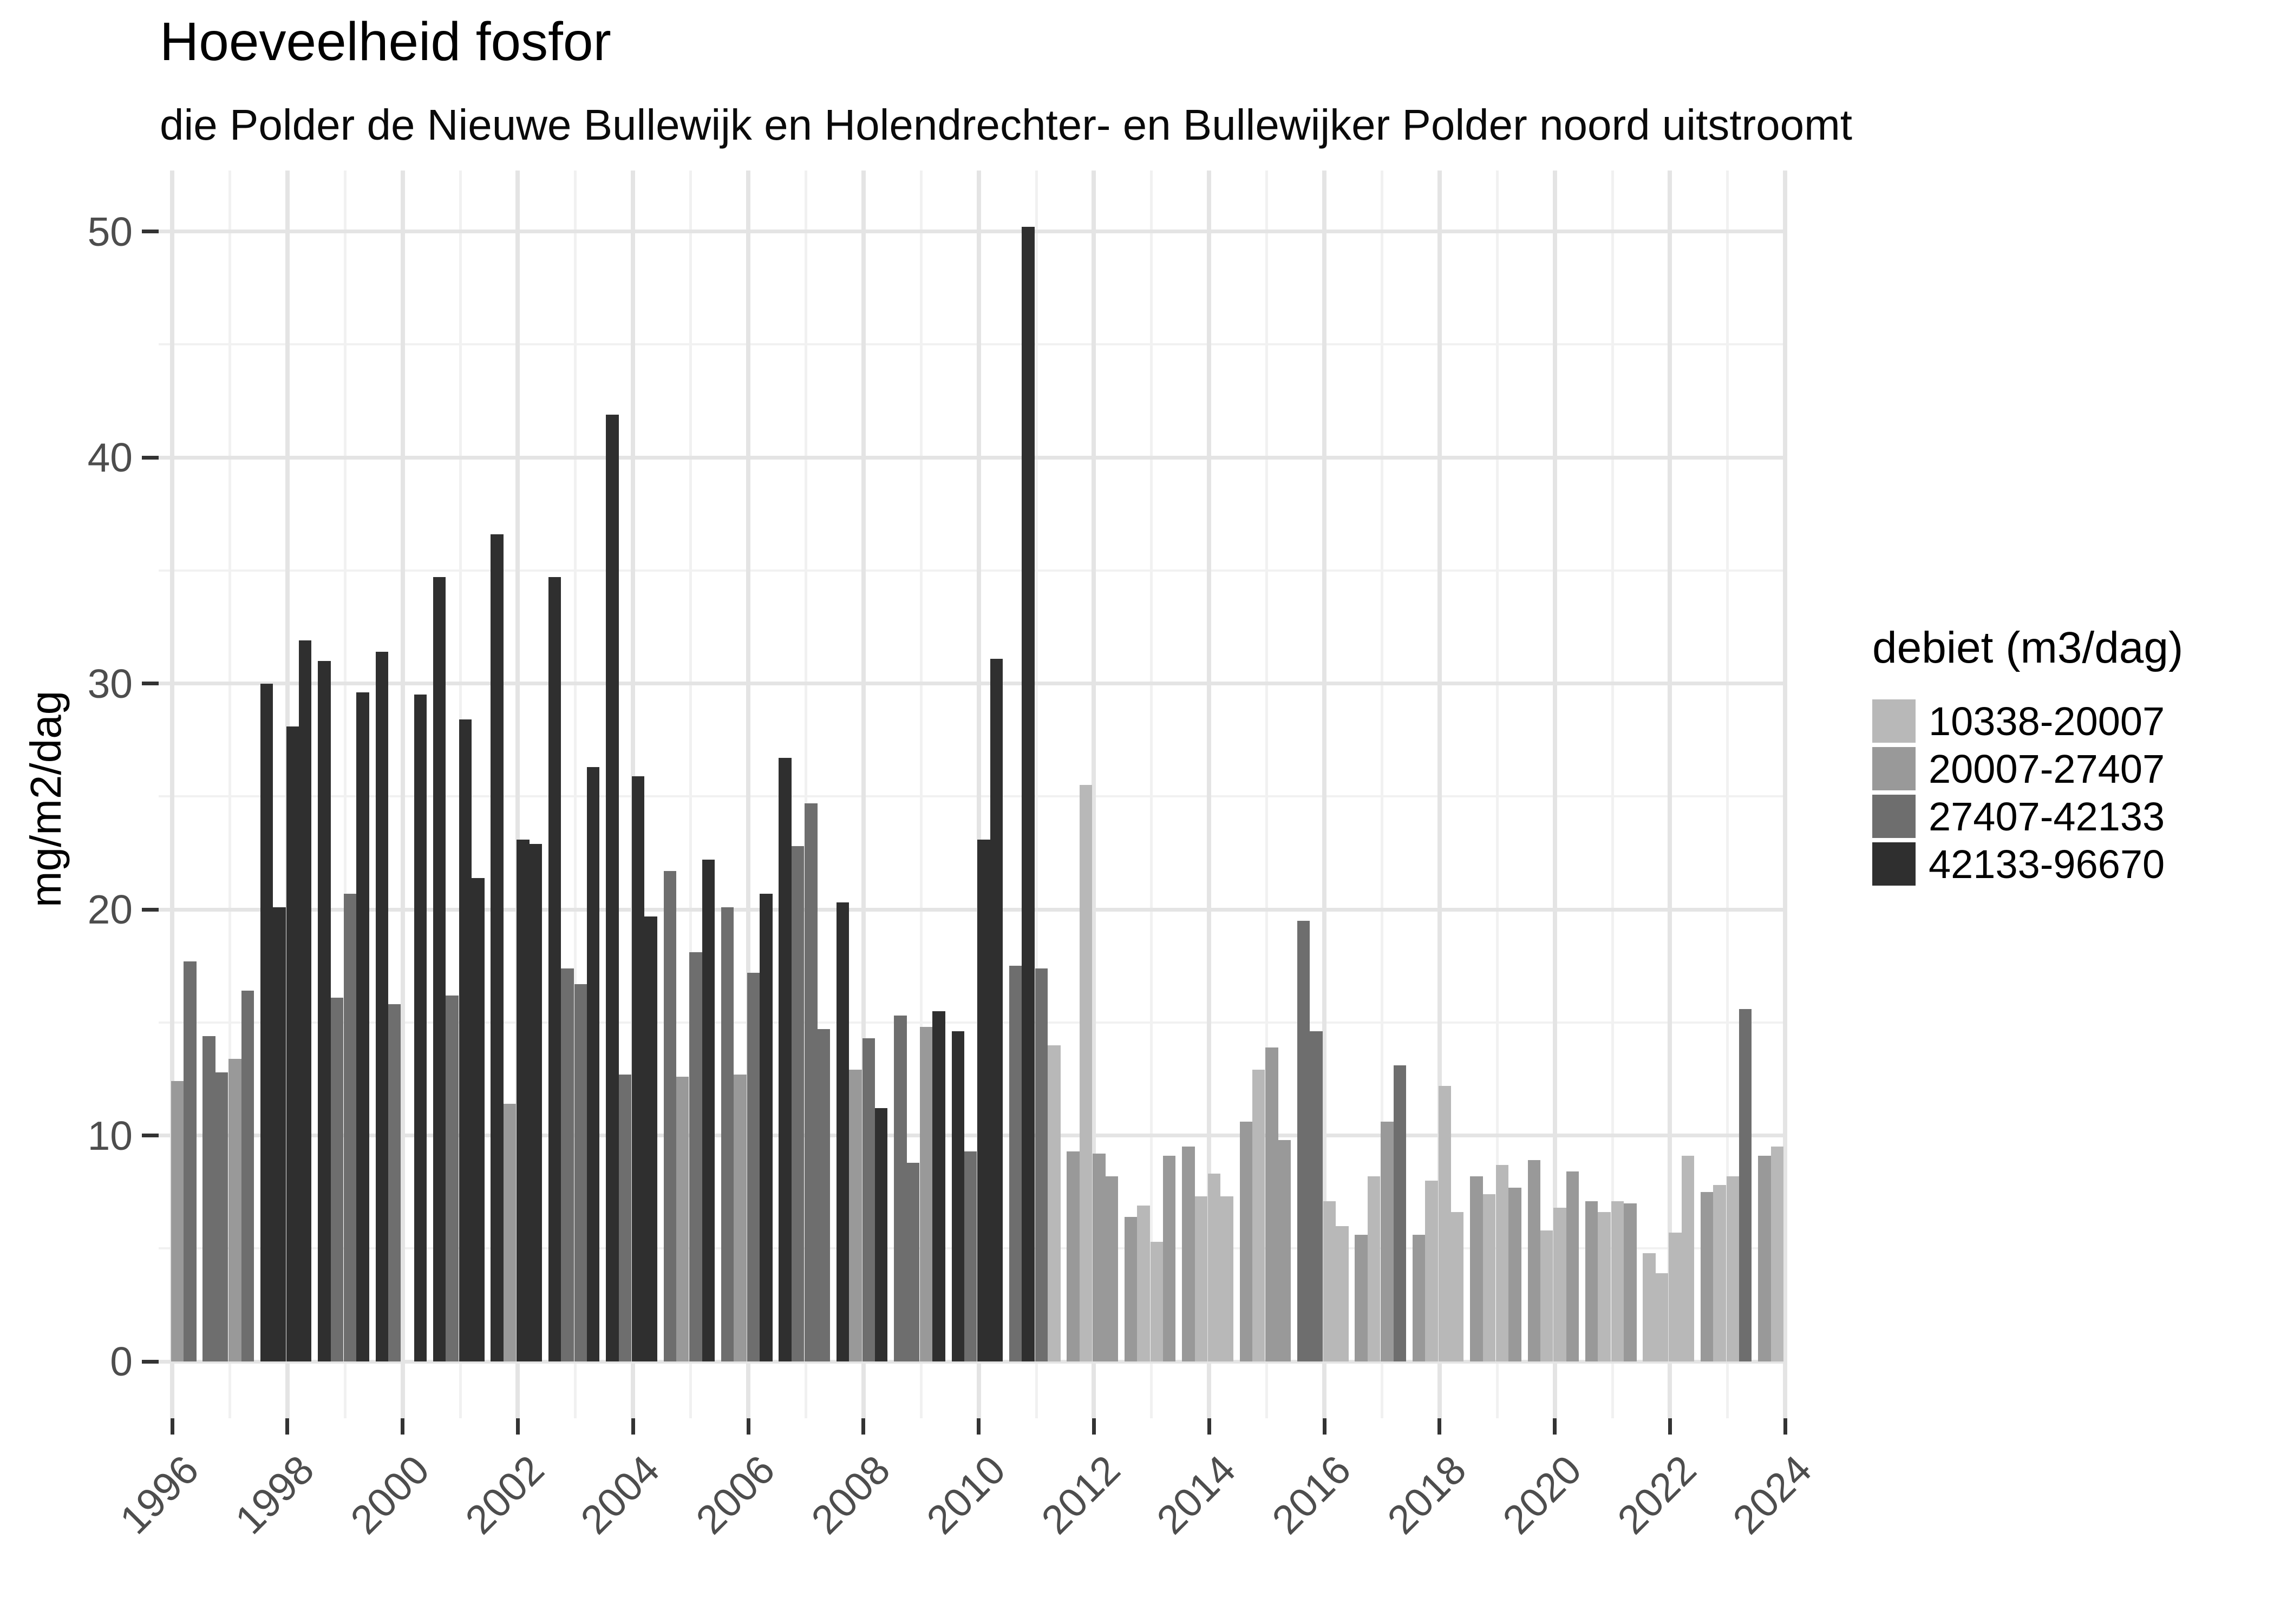  Describe the element at coordinates (363, 1026) in the screenshot. I see `bar-1999Q2` at that location.